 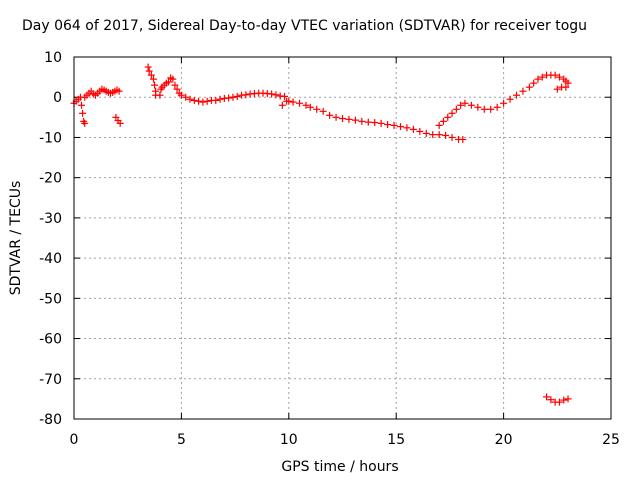 I want to click on x-axis-label: GPS time / hours, so click(x=339, y=467).